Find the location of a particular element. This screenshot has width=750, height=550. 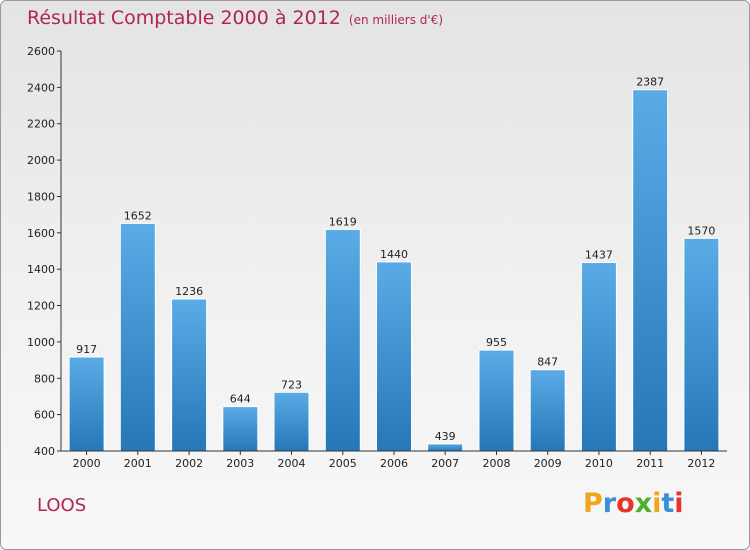

logo-letter: o is located at coordinates (625, 503).